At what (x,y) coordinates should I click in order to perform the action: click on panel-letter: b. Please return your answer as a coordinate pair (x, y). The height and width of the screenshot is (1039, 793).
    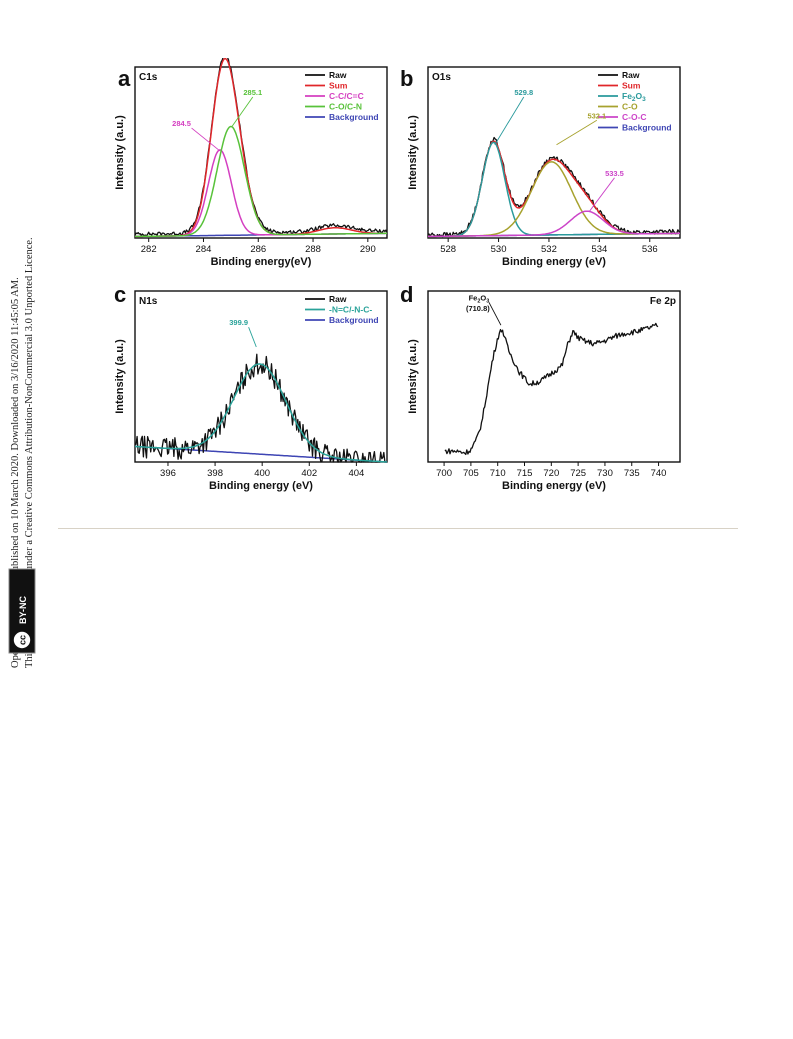
    Looking at the image, I should click on (406, 78).